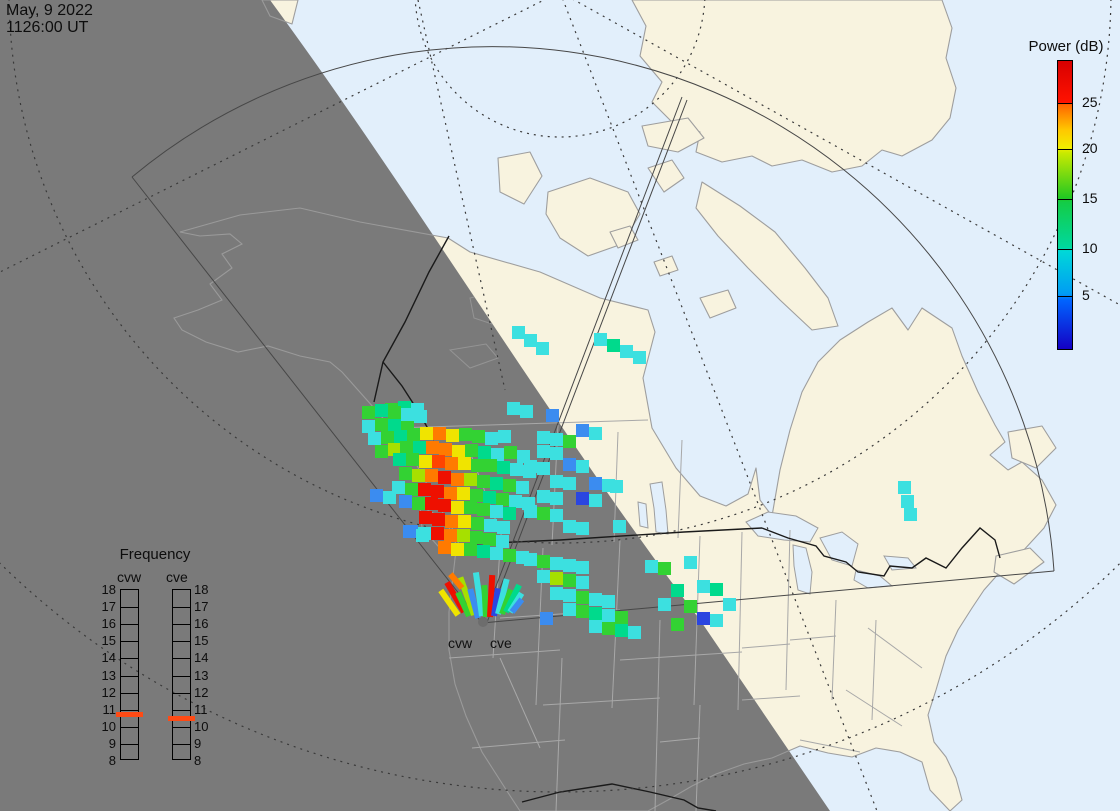 Image resolution: width=1120 pixels, height=811 pixels. What do you see at coordinates (1090, 148) in the screenshot?
I see `colorbar-tick: 20` at bounding box center [1090, 148].